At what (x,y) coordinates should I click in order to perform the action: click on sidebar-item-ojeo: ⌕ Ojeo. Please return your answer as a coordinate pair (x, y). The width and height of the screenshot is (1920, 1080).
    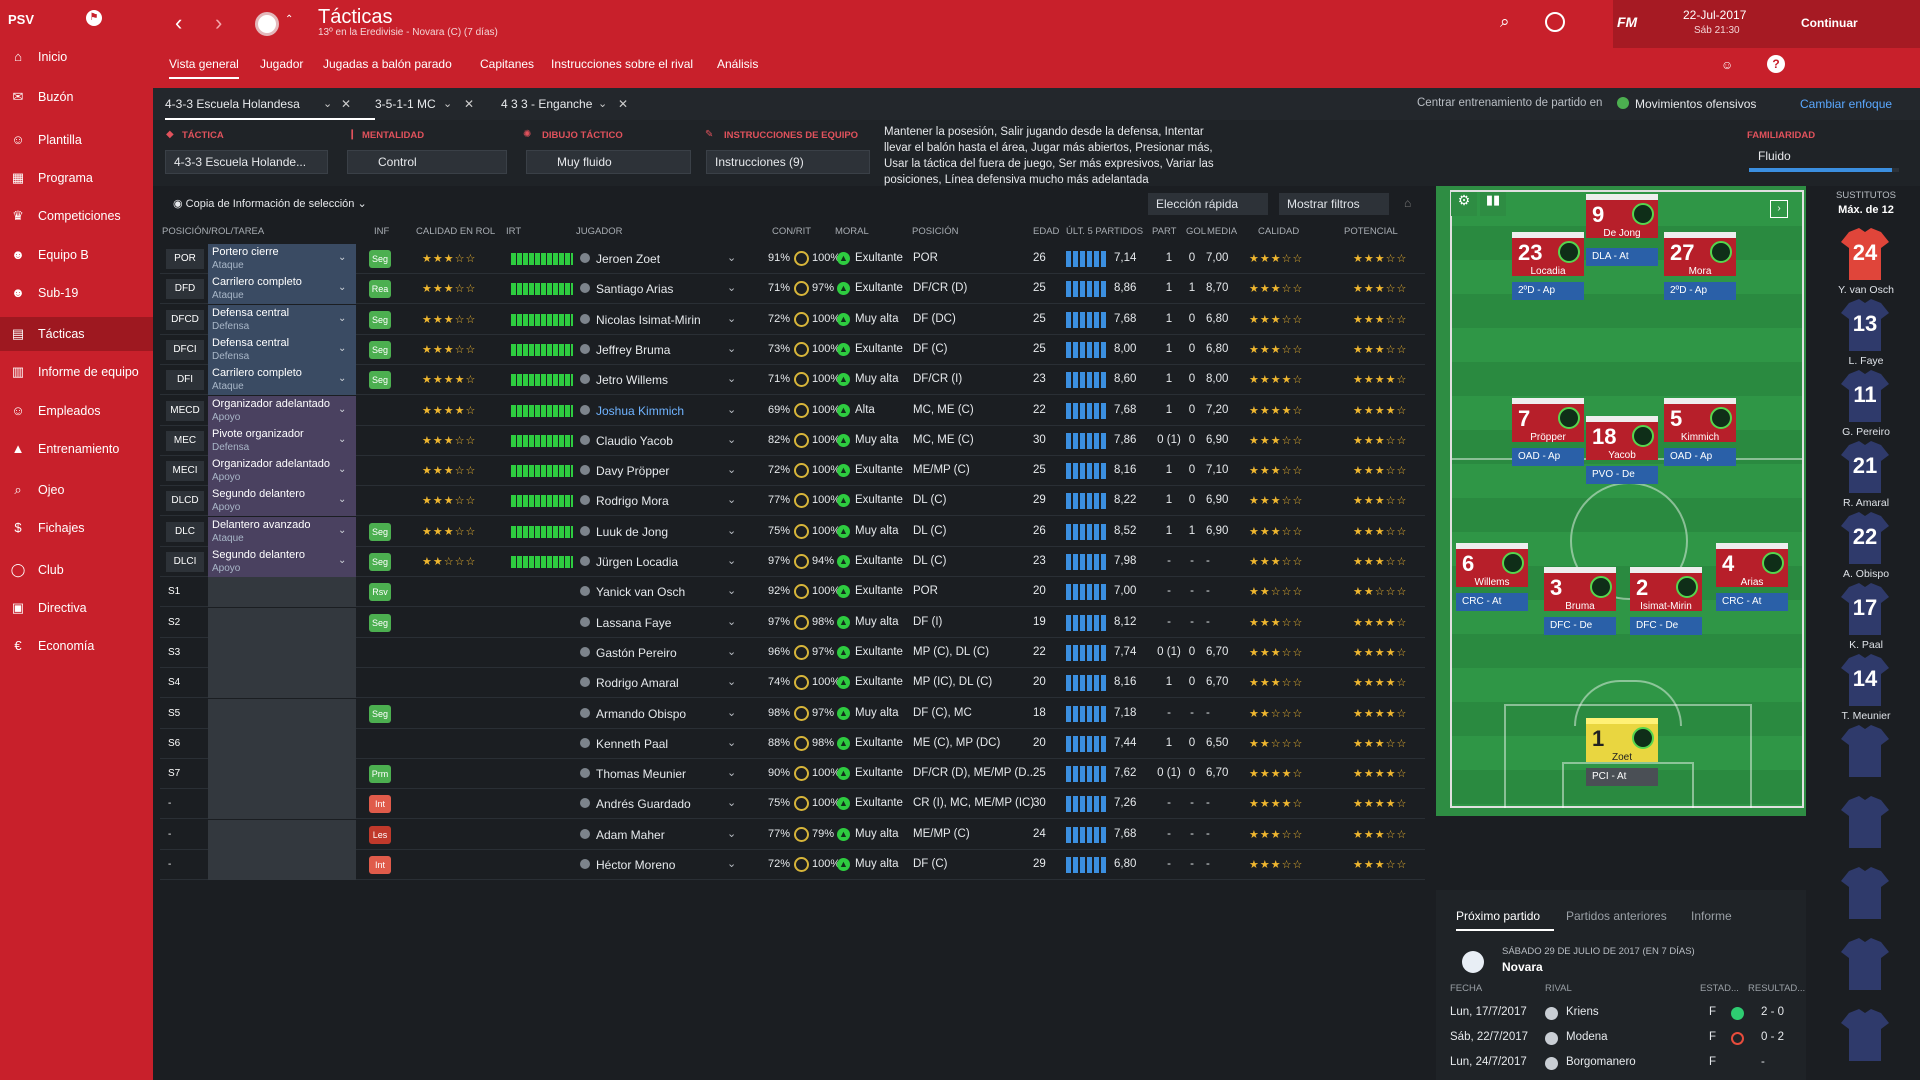
    Looking at the image, I should click on (76, 490).